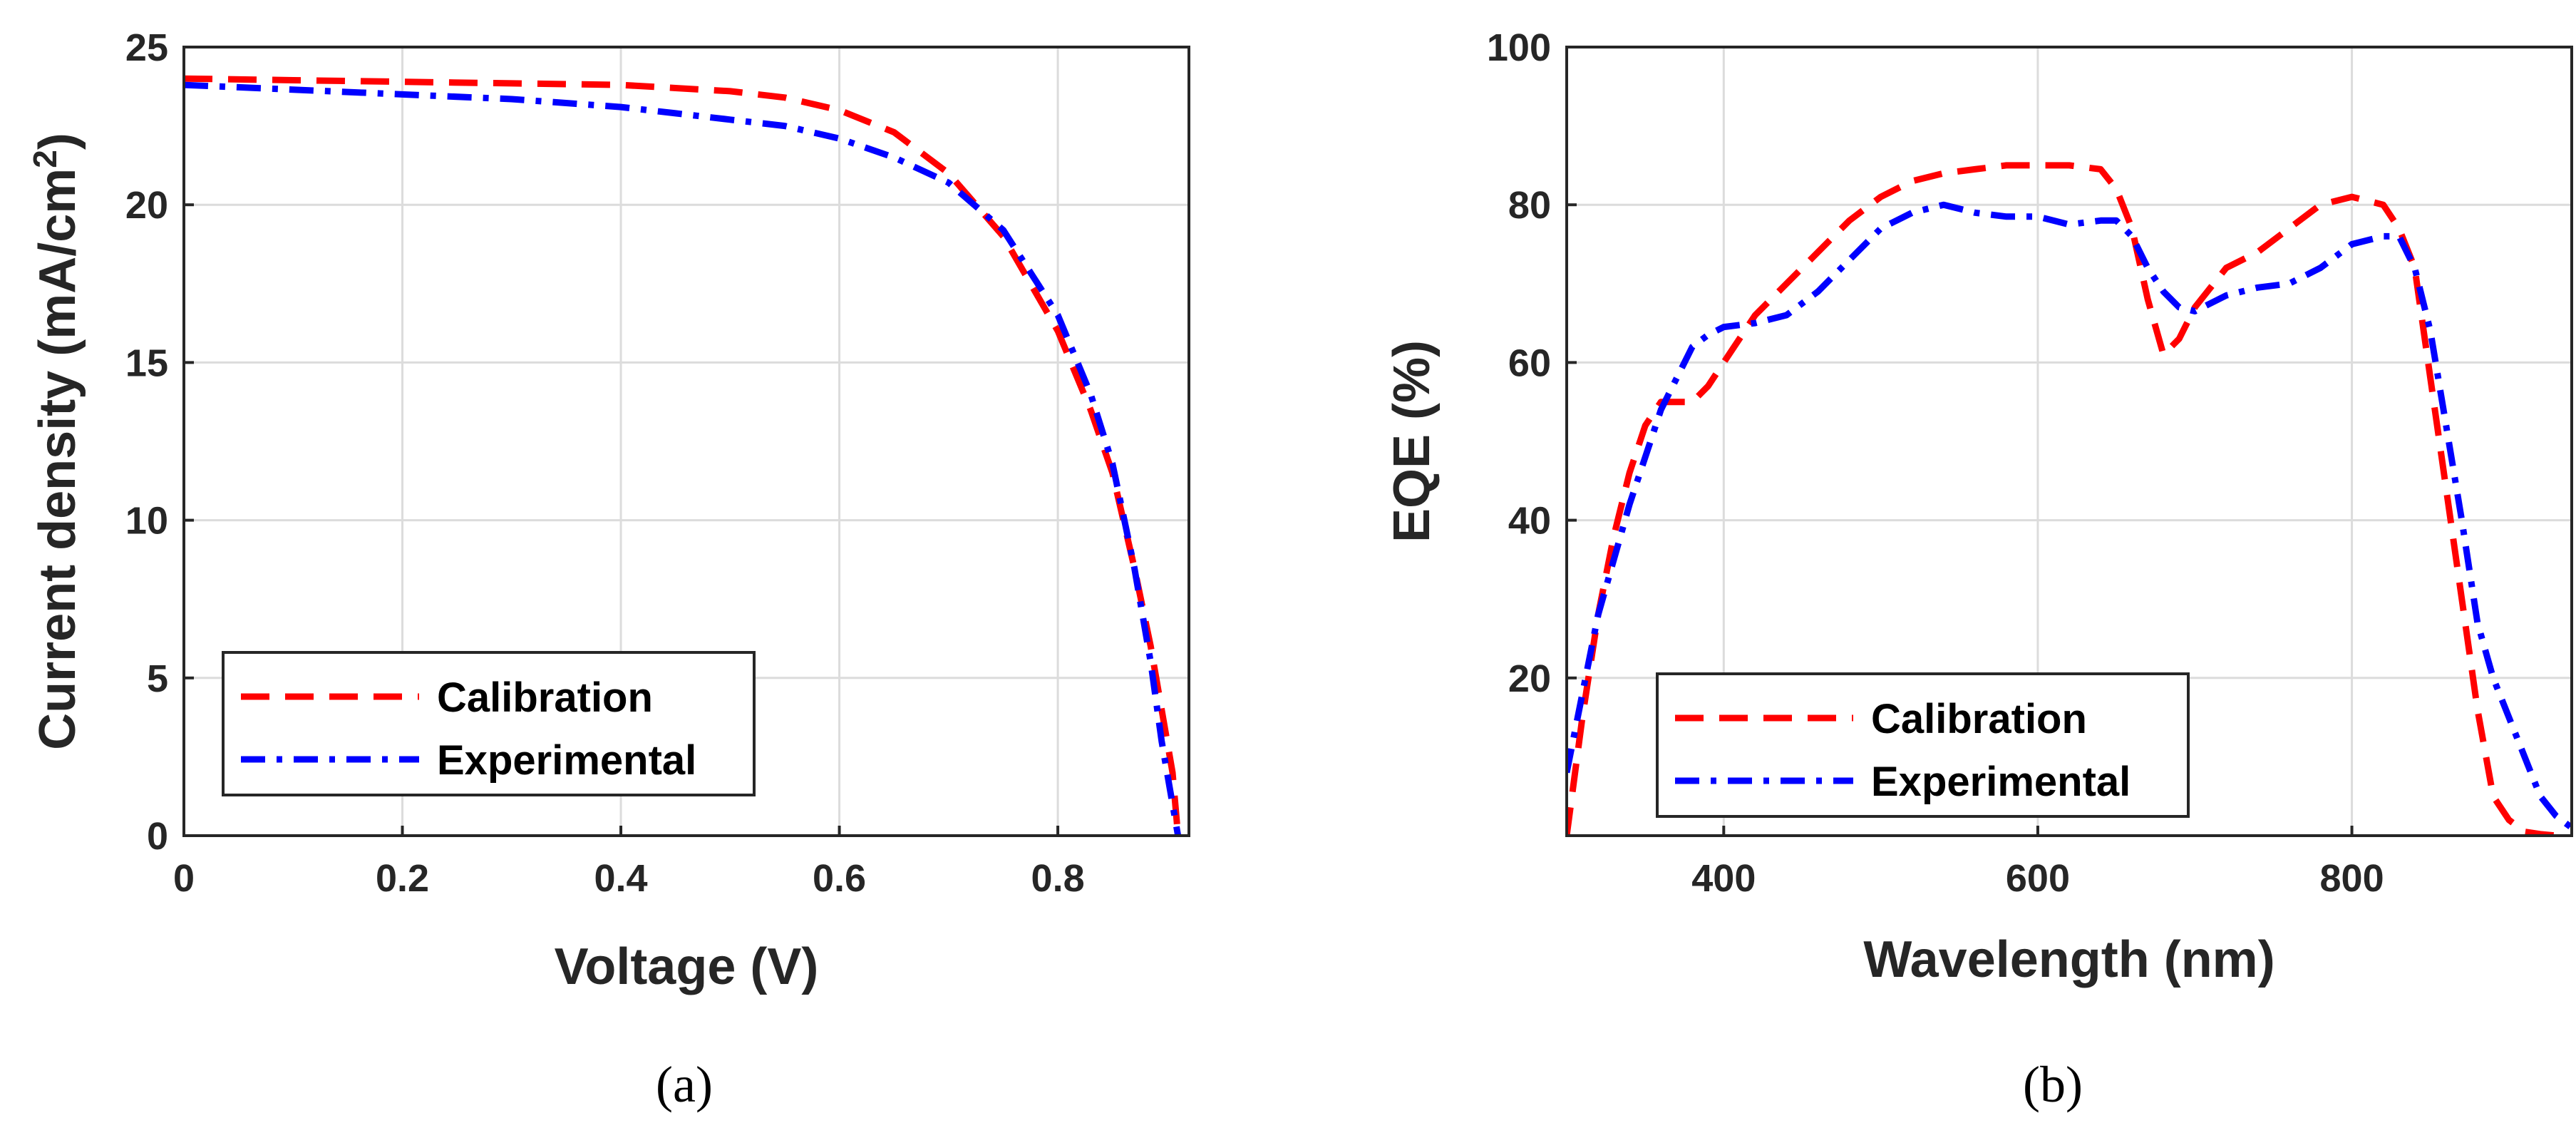 The height and width of the screenshot is (1128, 2576). What do you see at coordinates (57, 141) in the screenshot?
I see `y-axis-label-a-end: )` at bounding box center [57, 141].